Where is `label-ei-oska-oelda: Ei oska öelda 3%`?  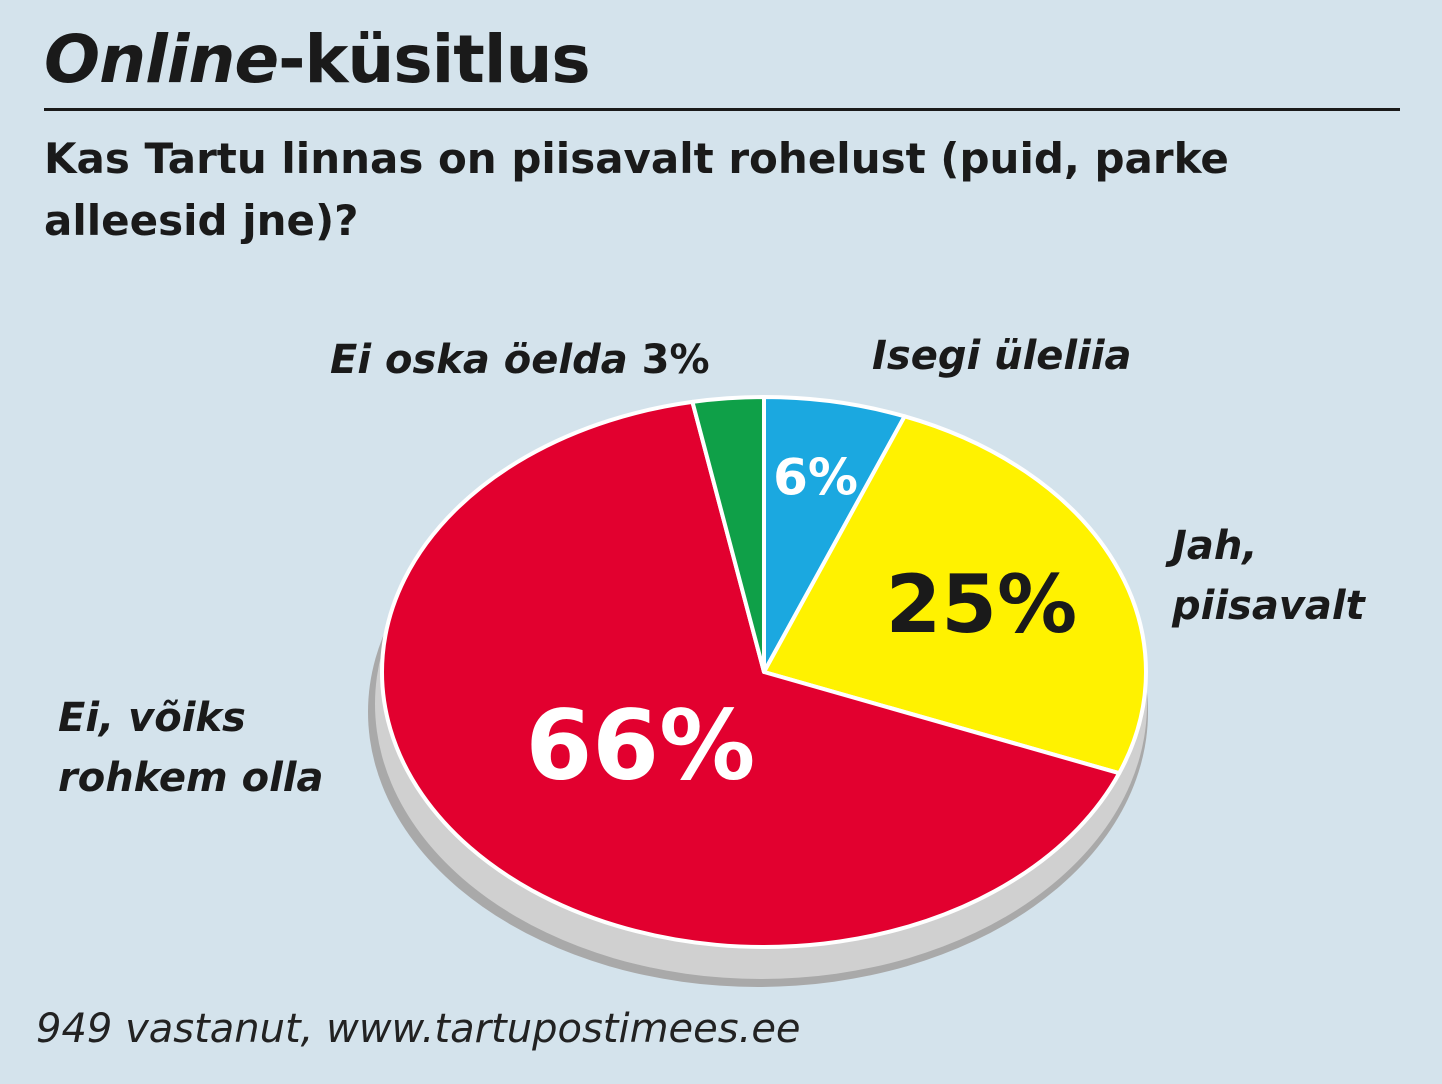 label-ei-oska-oelda: Ei oska öelda 3% is located at coordinates (520, 360).